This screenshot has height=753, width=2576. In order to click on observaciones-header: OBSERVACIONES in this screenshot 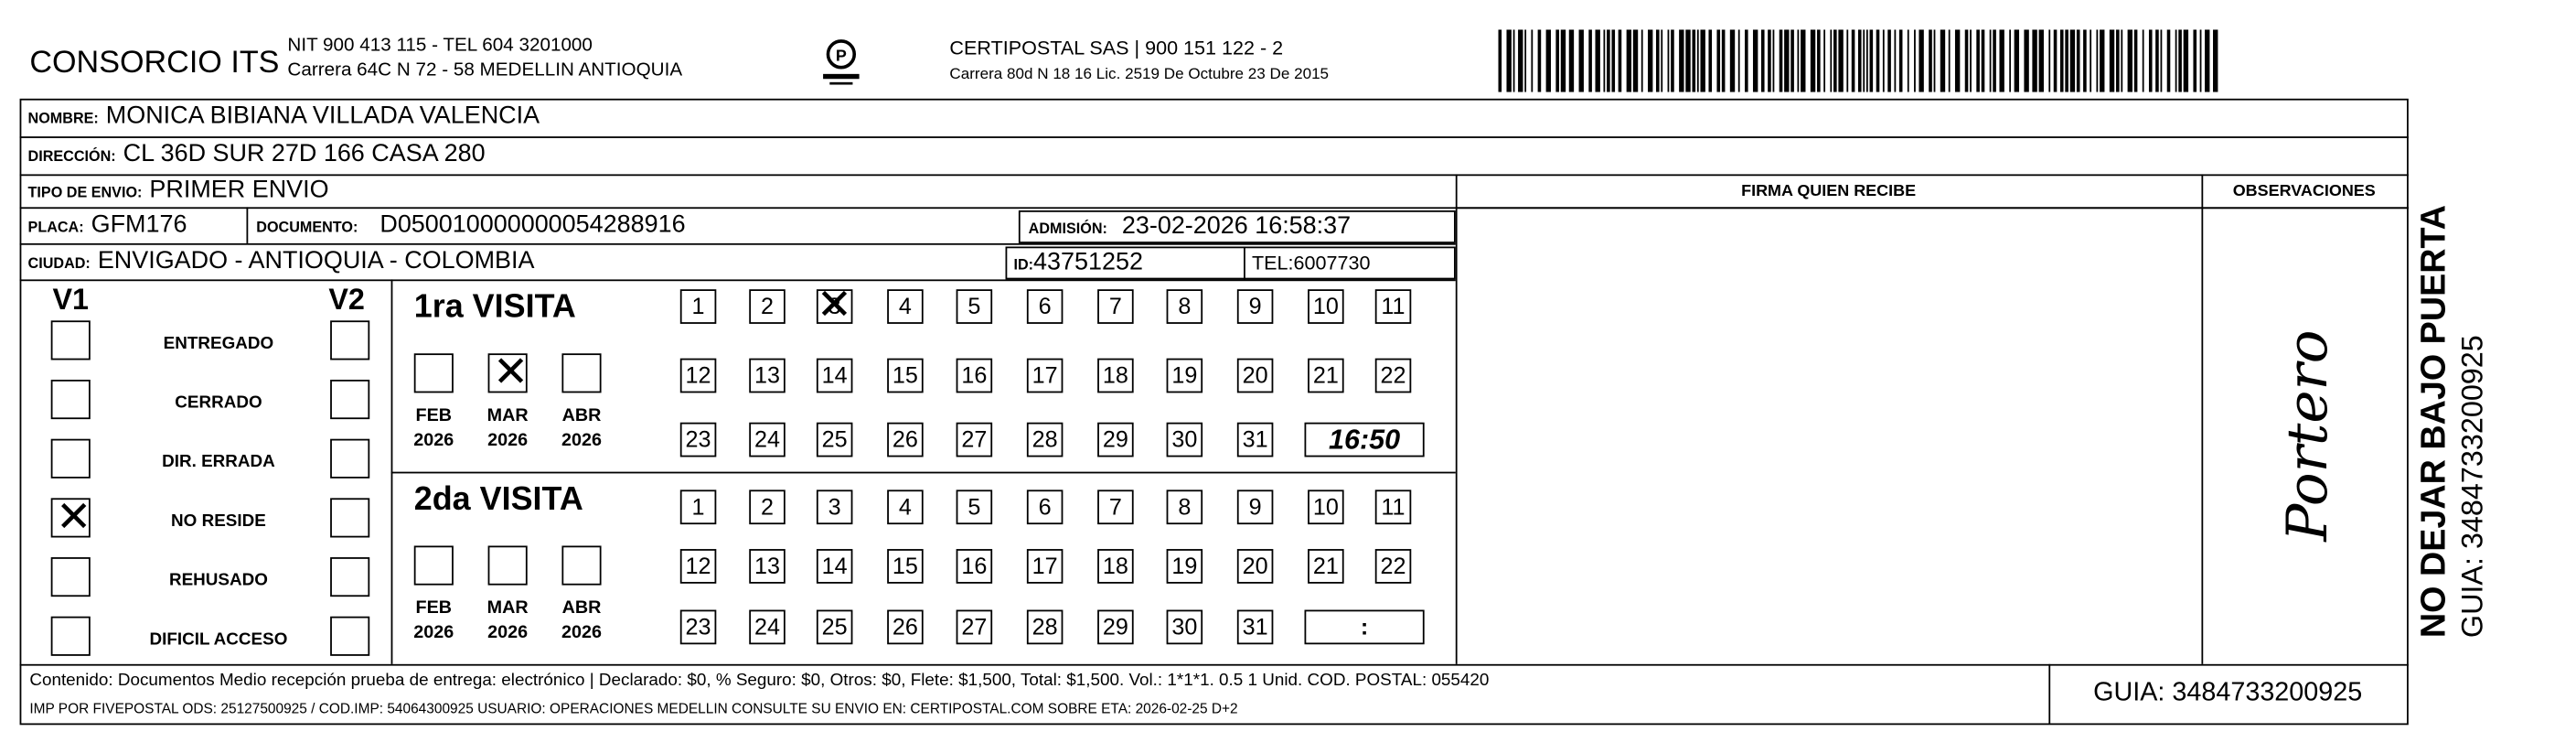, I will do `click(2304, 191)`.